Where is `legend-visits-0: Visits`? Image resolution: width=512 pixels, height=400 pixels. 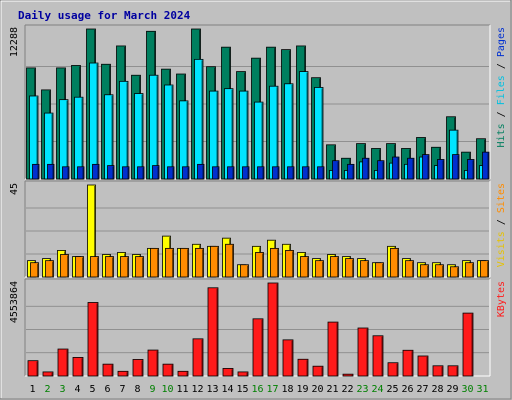
legend-visits-0: Visits is located at coordinates (501, 249).